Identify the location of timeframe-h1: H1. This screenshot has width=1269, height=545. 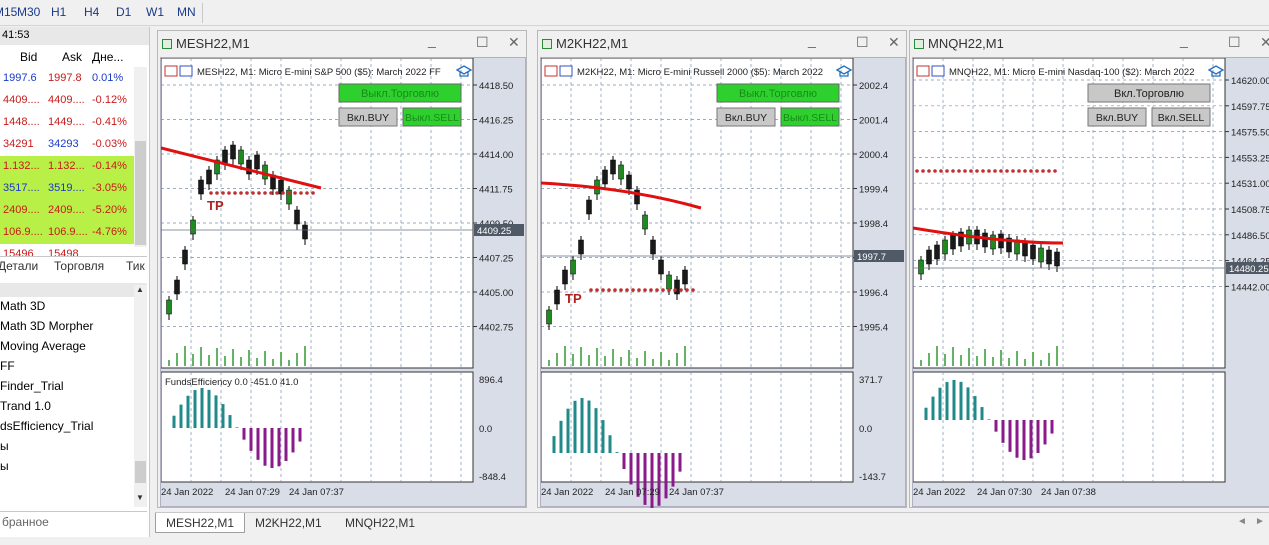
(59, 12).